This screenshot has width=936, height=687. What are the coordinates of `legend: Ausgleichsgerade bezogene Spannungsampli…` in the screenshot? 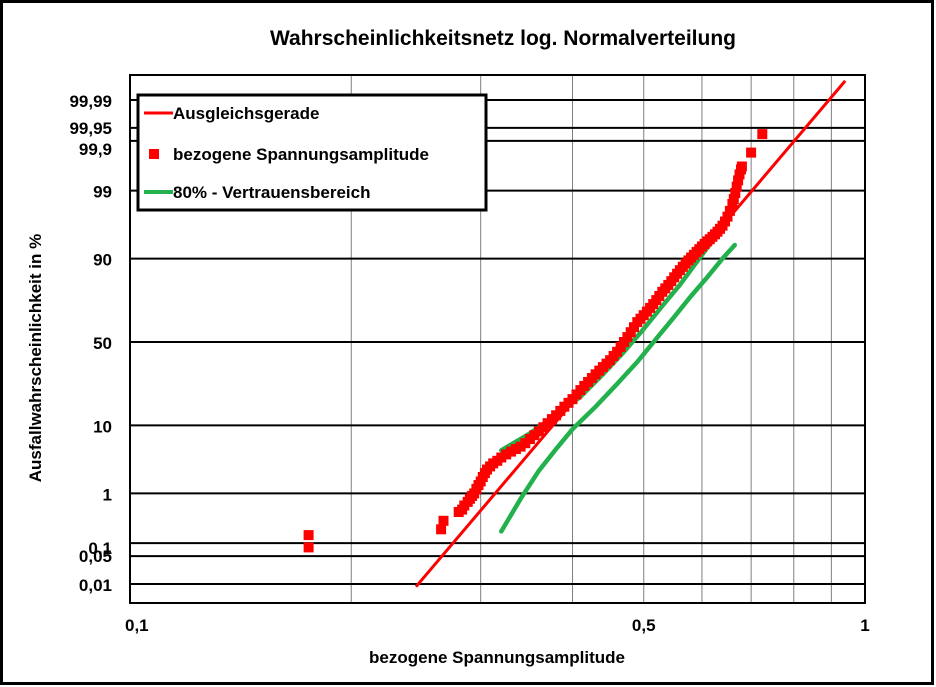 It's located at (312, 152).